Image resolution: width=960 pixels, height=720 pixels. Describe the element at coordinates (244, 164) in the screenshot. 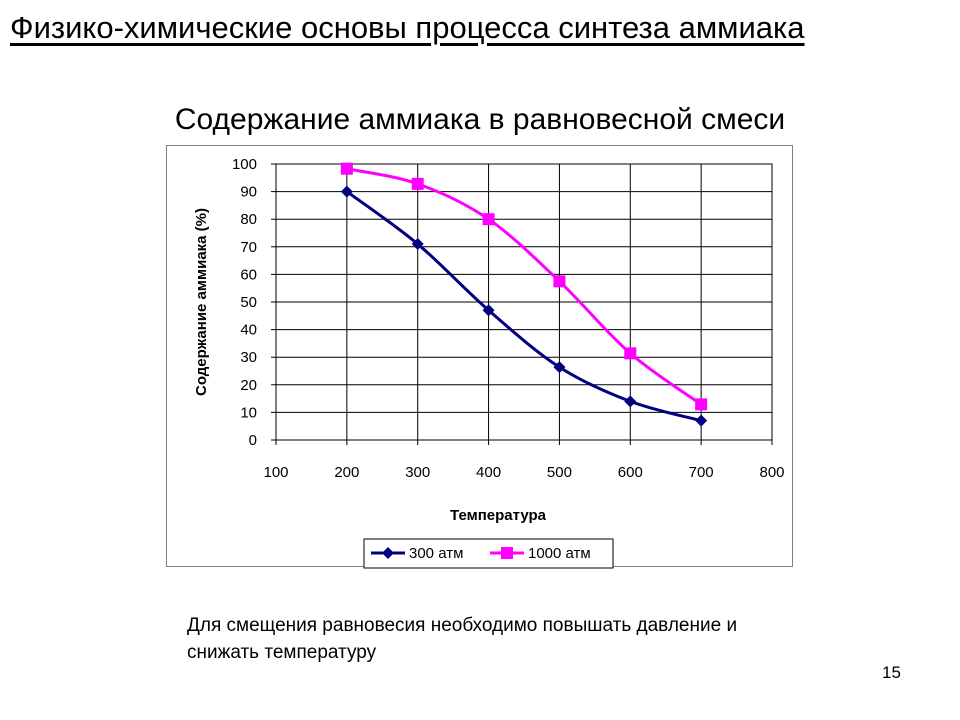

I see `y-tick-label: 100` at that location.